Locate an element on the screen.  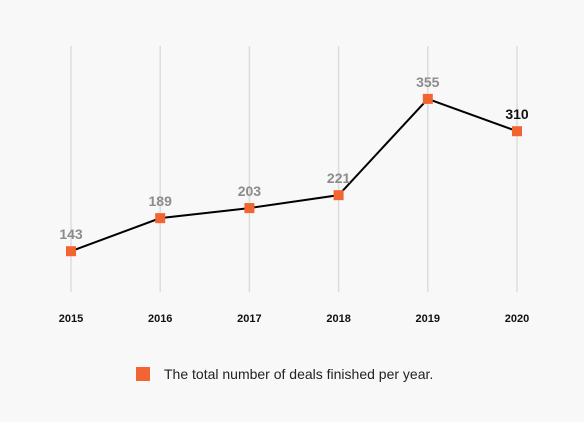
legend-swatch is located at coordinates (143, 374).